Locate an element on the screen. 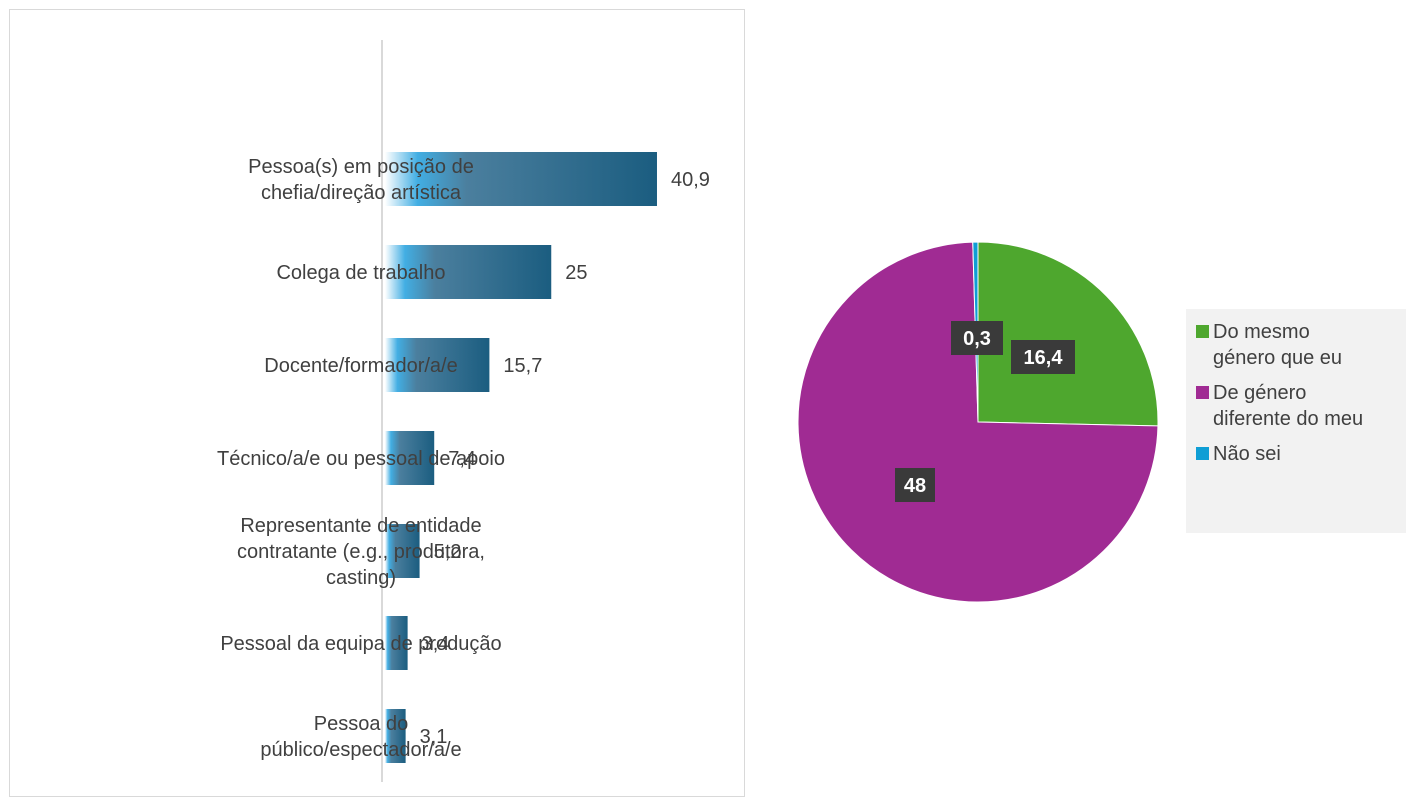 This screenshot has height=801, width=1414. pie-value-label: 16,4 is located at coordinates (1044, 358).